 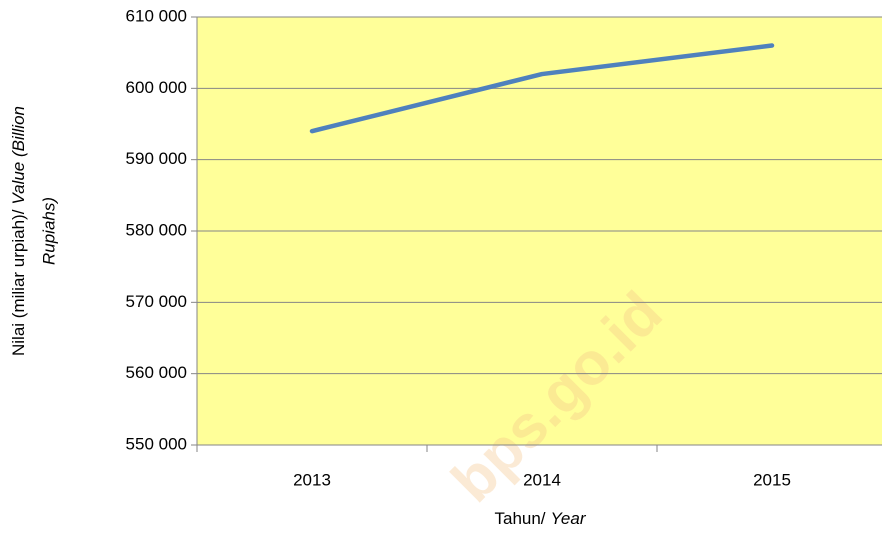 What do you see at coordinates (18, 282) in the screenshot?
I see `y-axis-label-text: Nilai (miliar urpiah)/` at bounding box center [18, 282].